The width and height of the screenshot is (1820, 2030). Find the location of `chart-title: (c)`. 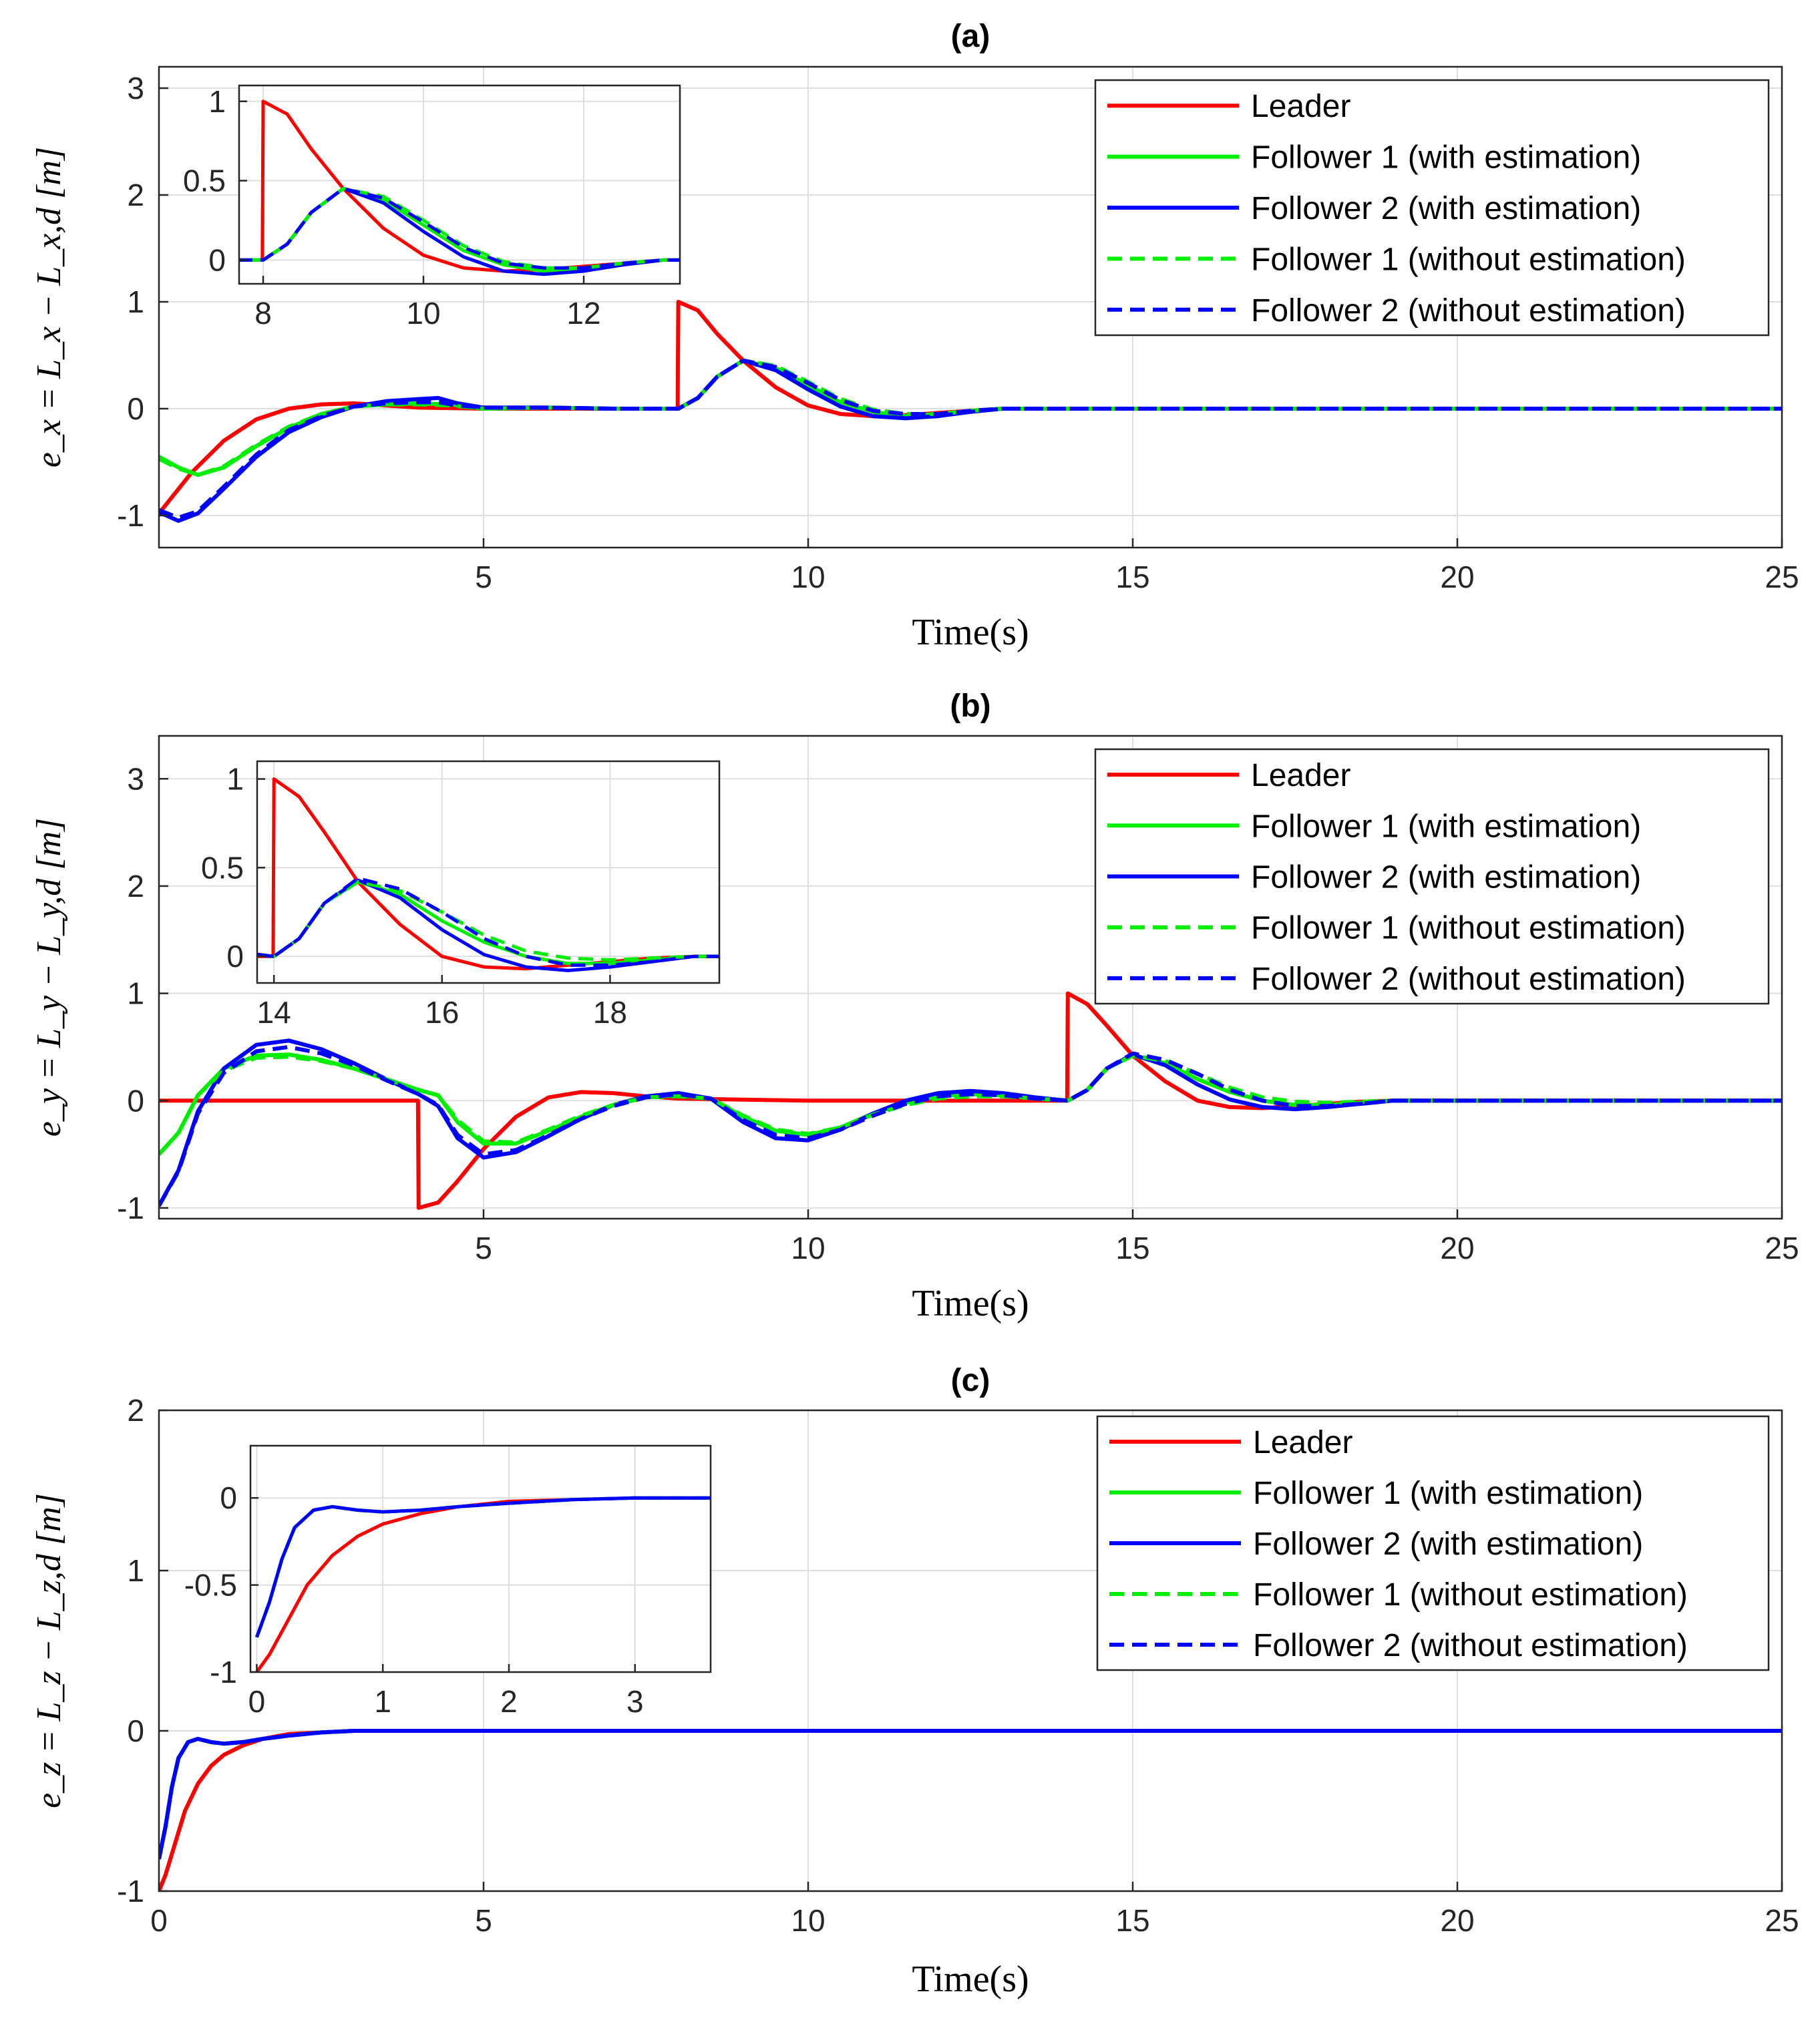

chart-title: (c) is located at coordinates (970, 1380).